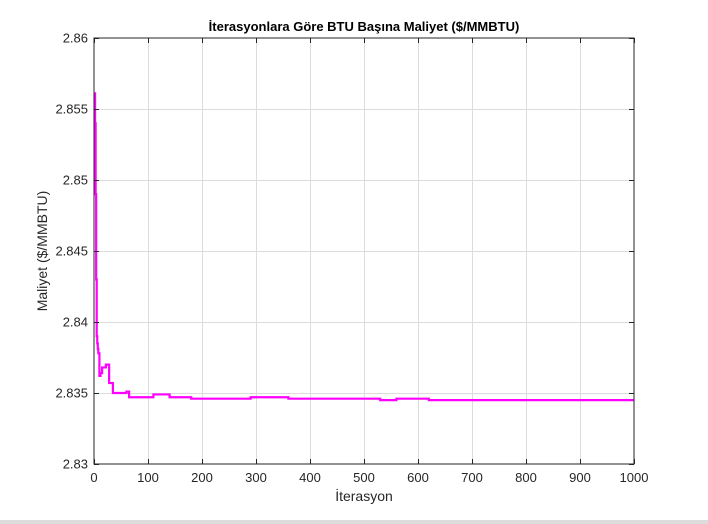 This screenshot has height=524, width=708. I want to click on x-tick-label: 500, so click(364, 477).